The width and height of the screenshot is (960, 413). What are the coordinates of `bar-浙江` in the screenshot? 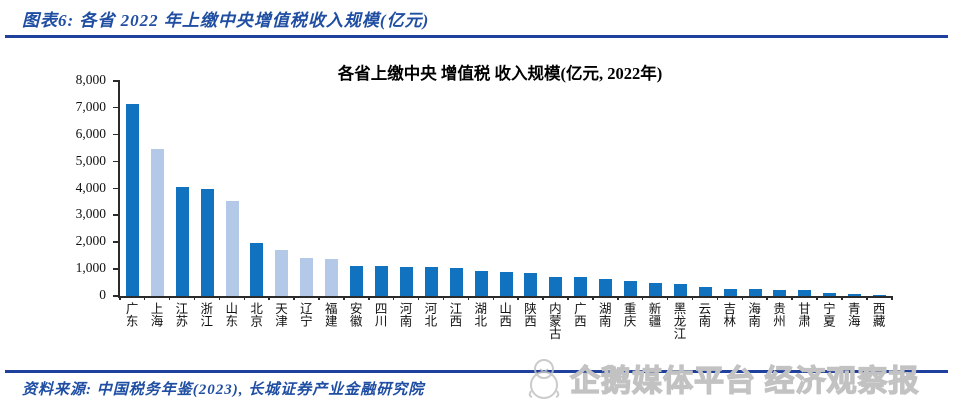 It's located at (207, 242).